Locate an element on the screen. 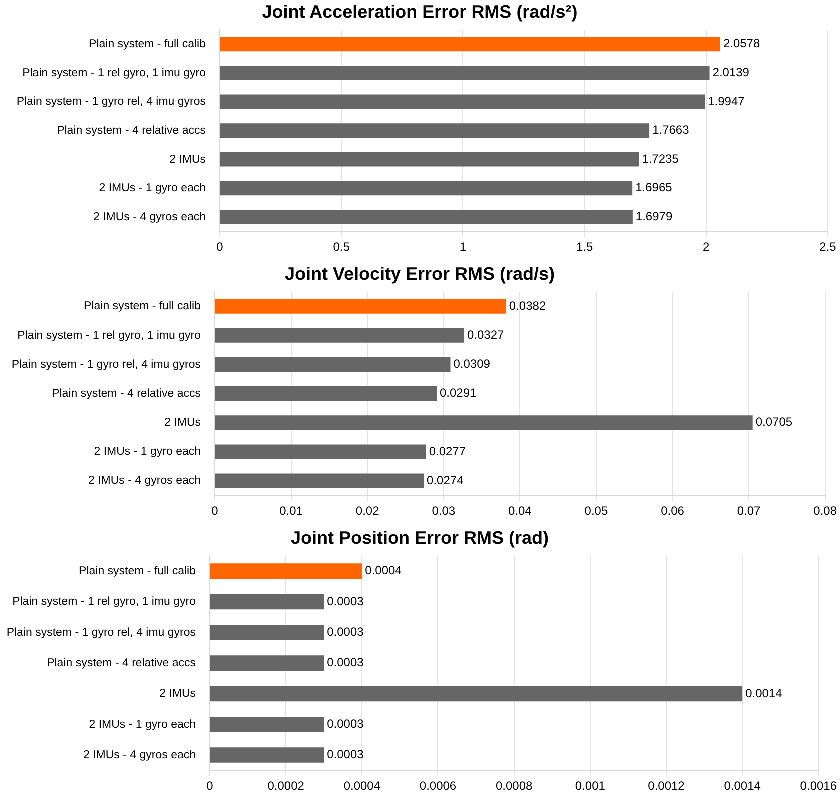 The image size is (840, 801). data-label: 0.0291 is located at coordinates (459, 393).